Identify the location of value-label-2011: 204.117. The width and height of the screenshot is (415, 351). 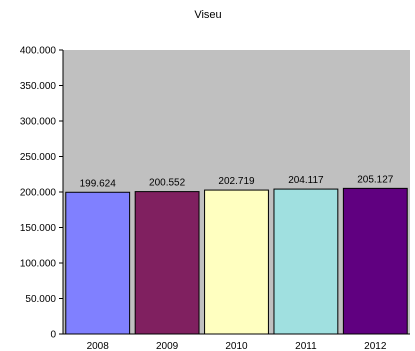
(306, 180).